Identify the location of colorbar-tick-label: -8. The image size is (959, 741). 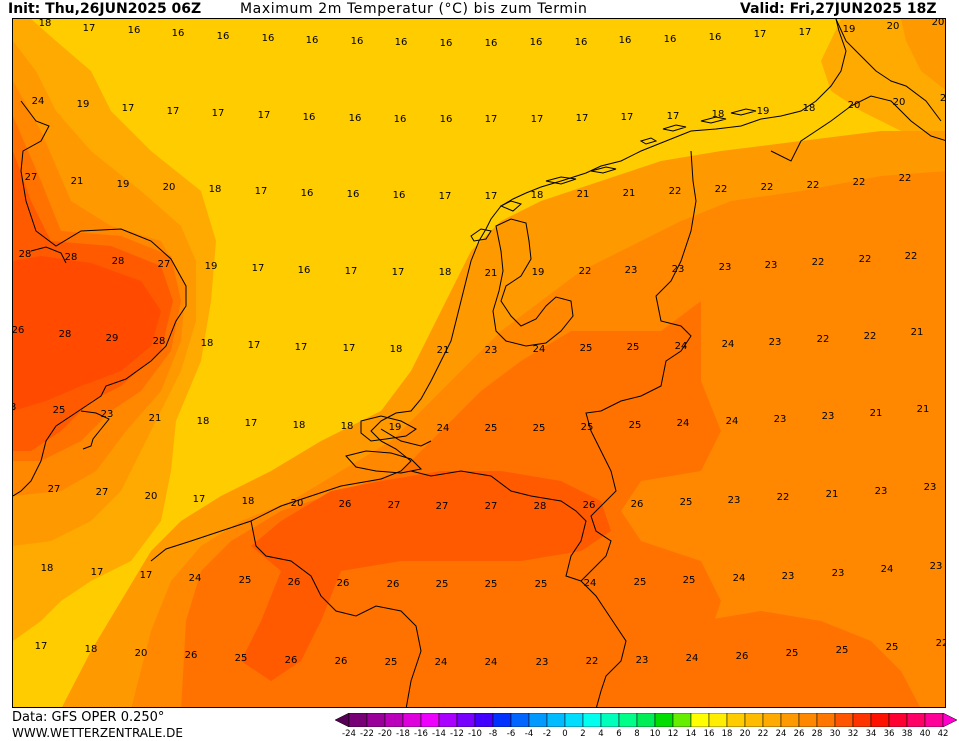
(493, 734).